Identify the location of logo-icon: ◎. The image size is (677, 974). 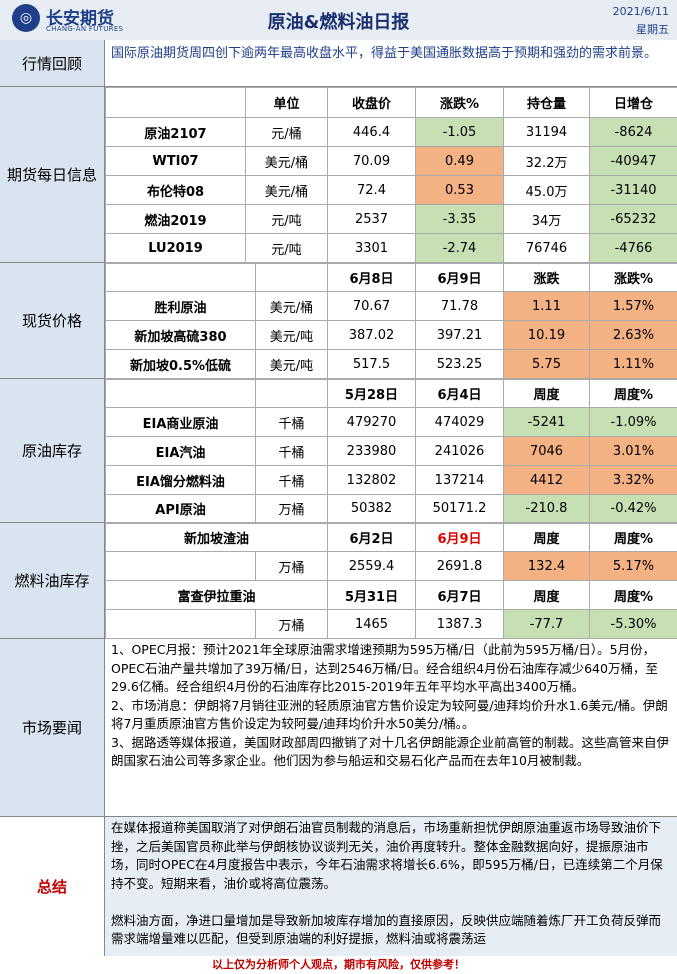
(26, 18).